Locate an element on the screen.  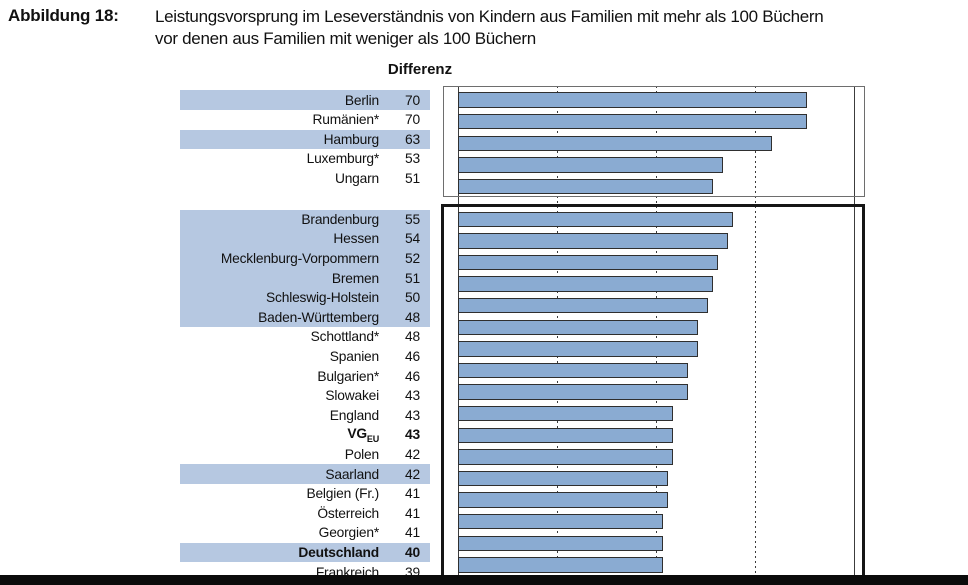
row-name: Saarland is located at coordinates (352, 474).